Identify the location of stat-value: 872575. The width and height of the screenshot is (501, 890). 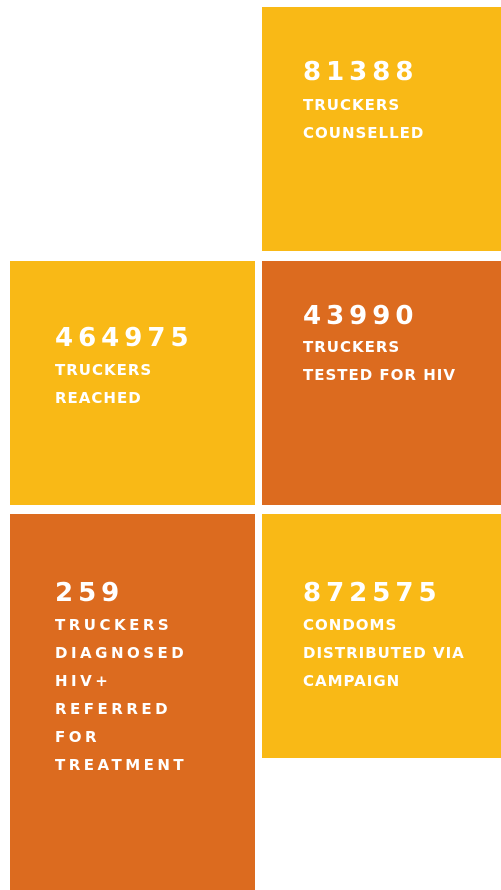
(372, 593).